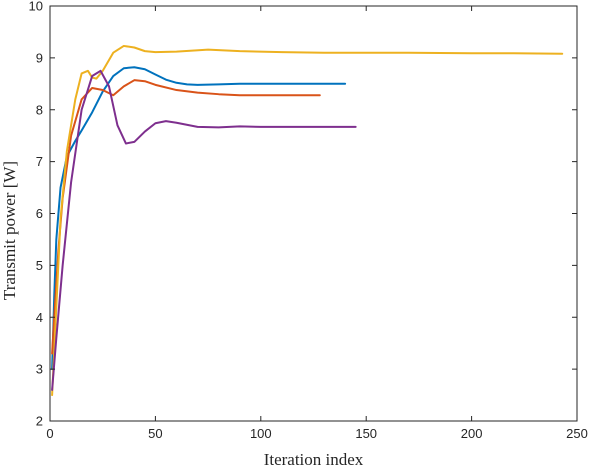 Image resolution: width=590 pixels, height=466 pixels. What do you see at coordinates (261, 433) in the screenshot?
I see `x-tick-label: 100` at bounding box center [261, 433].